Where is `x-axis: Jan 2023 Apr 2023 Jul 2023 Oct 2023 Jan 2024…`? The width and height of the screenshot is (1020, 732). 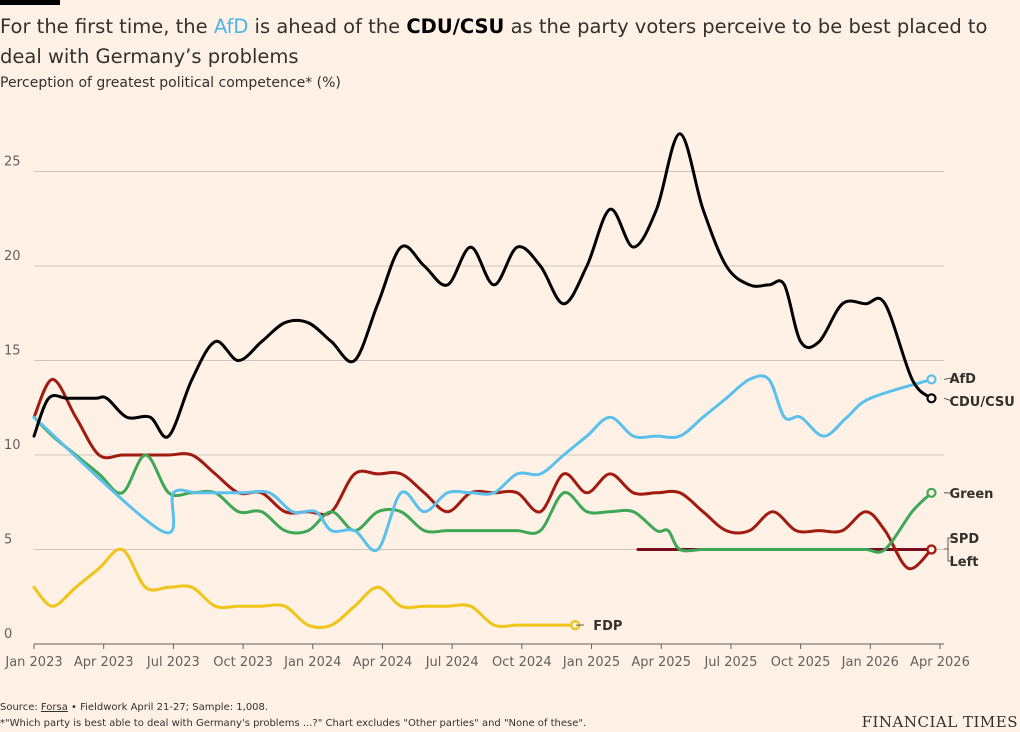 x-axis: Jan 2023 Apr 2023 Jul 2023 Oct 2023 Jan 2024… is located at coordinates (487, 657).